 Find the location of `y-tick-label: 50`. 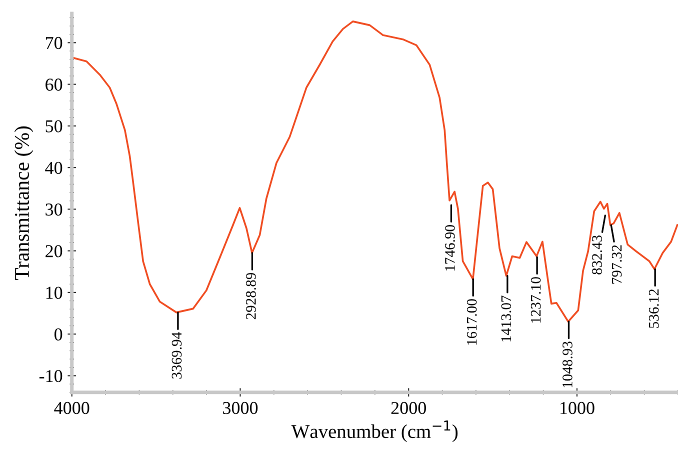

y-tick-label: 50 is located at coordinates (54, 126).